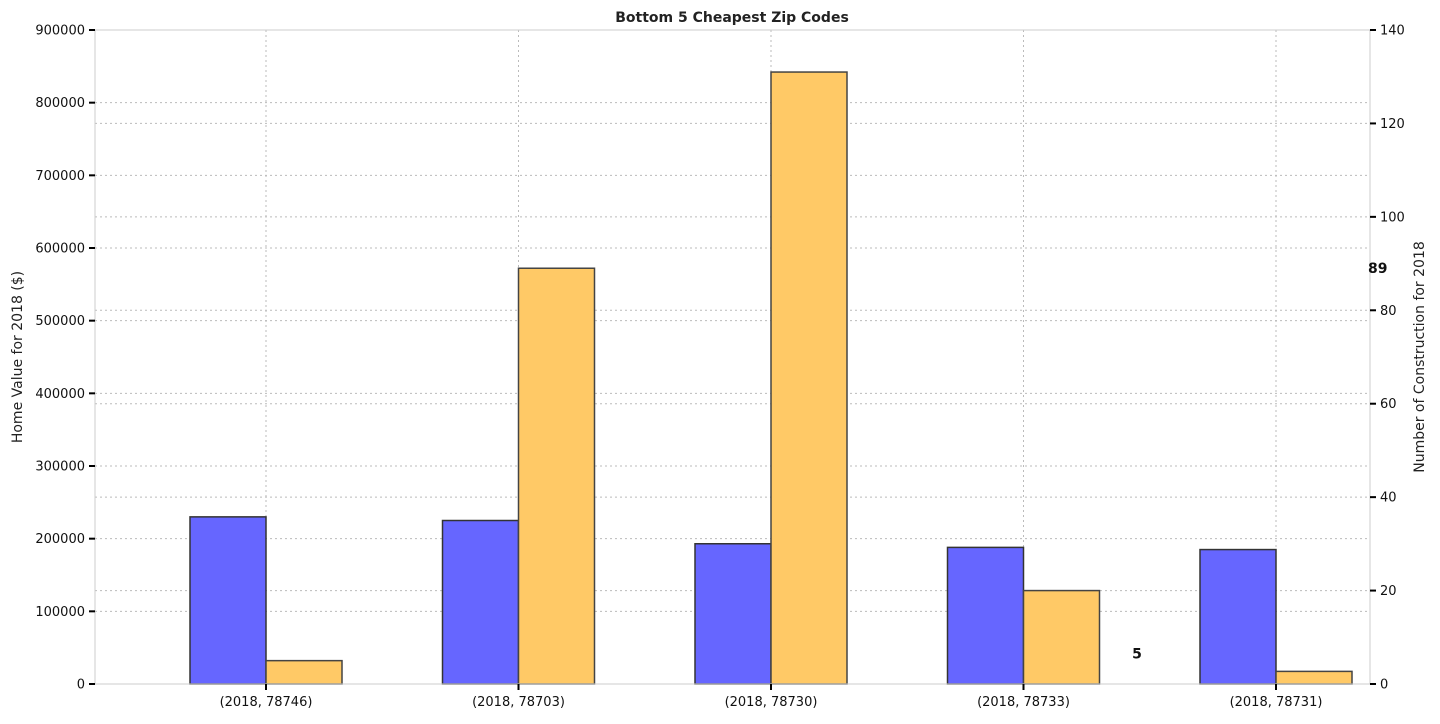  I want to click on y-tick-label: 0, so click(81, 685).